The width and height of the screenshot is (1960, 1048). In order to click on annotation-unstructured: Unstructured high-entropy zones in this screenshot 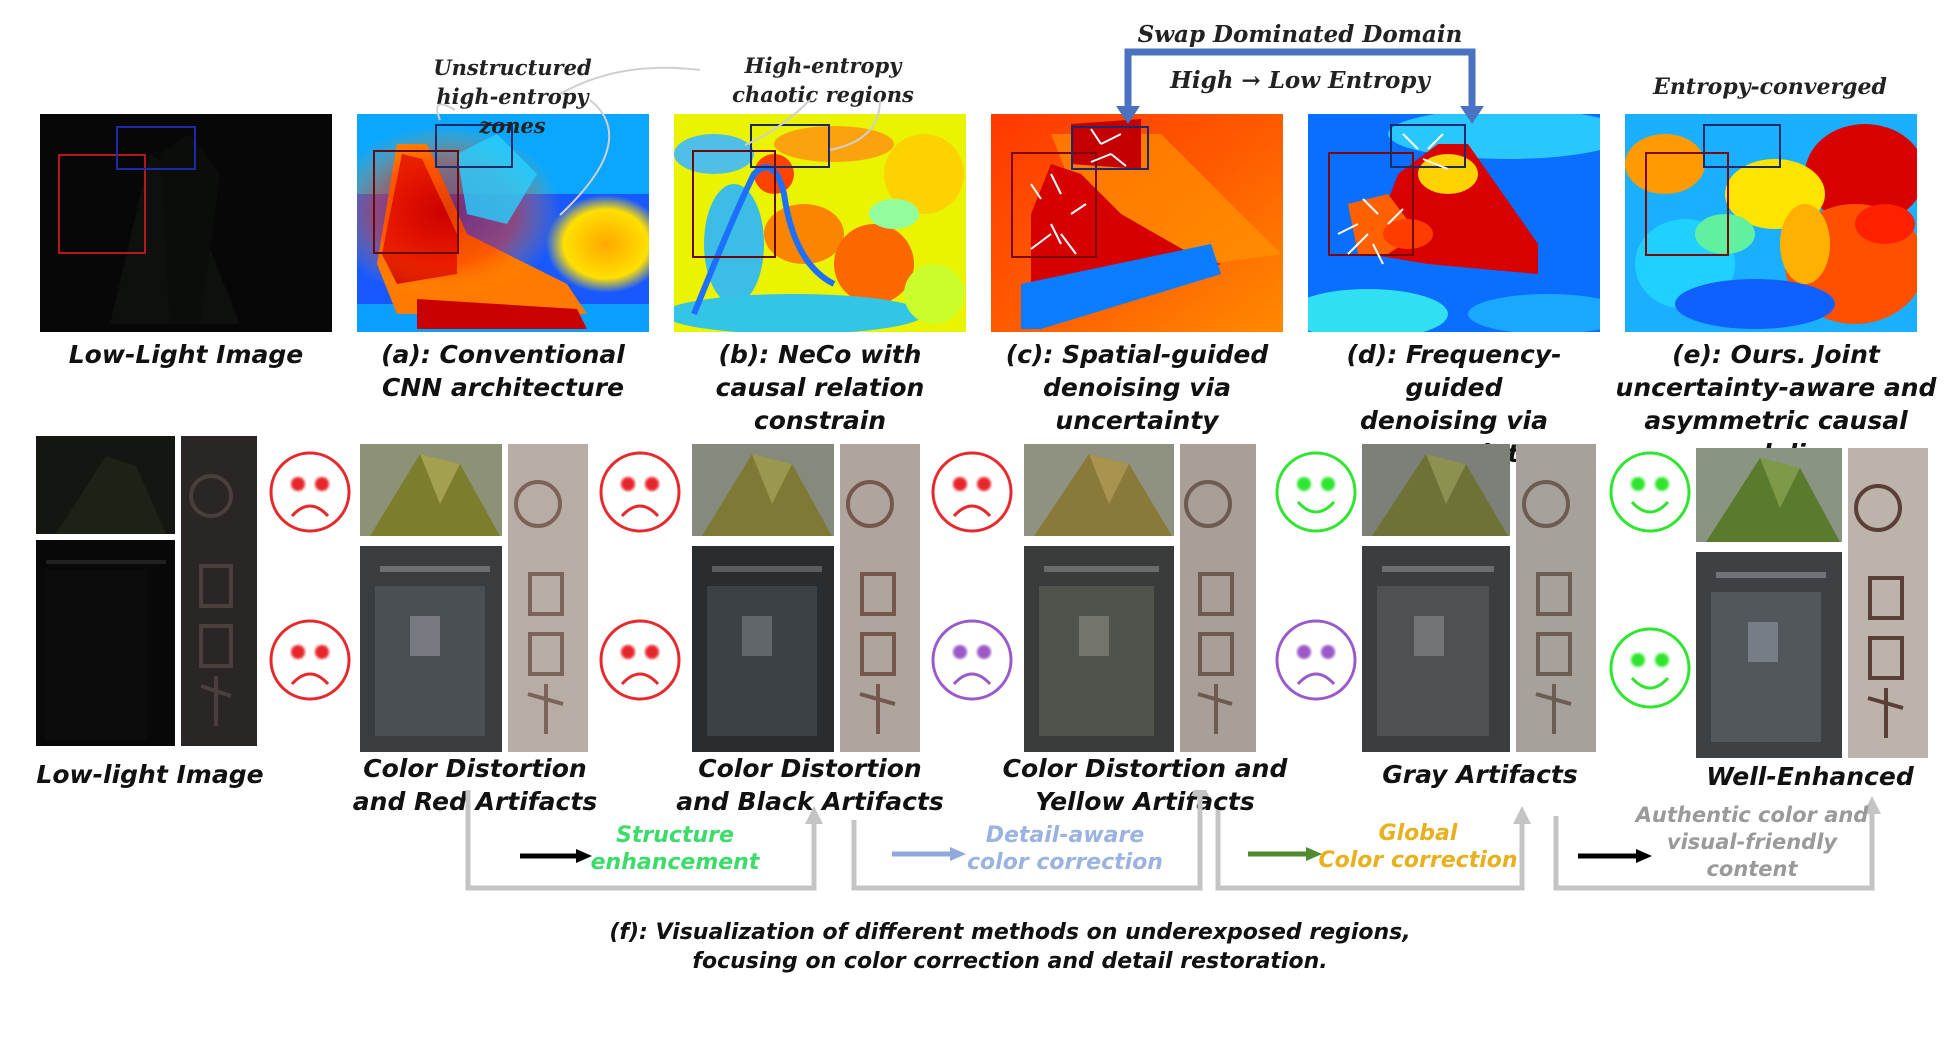, I will do `click(512, 96)`.